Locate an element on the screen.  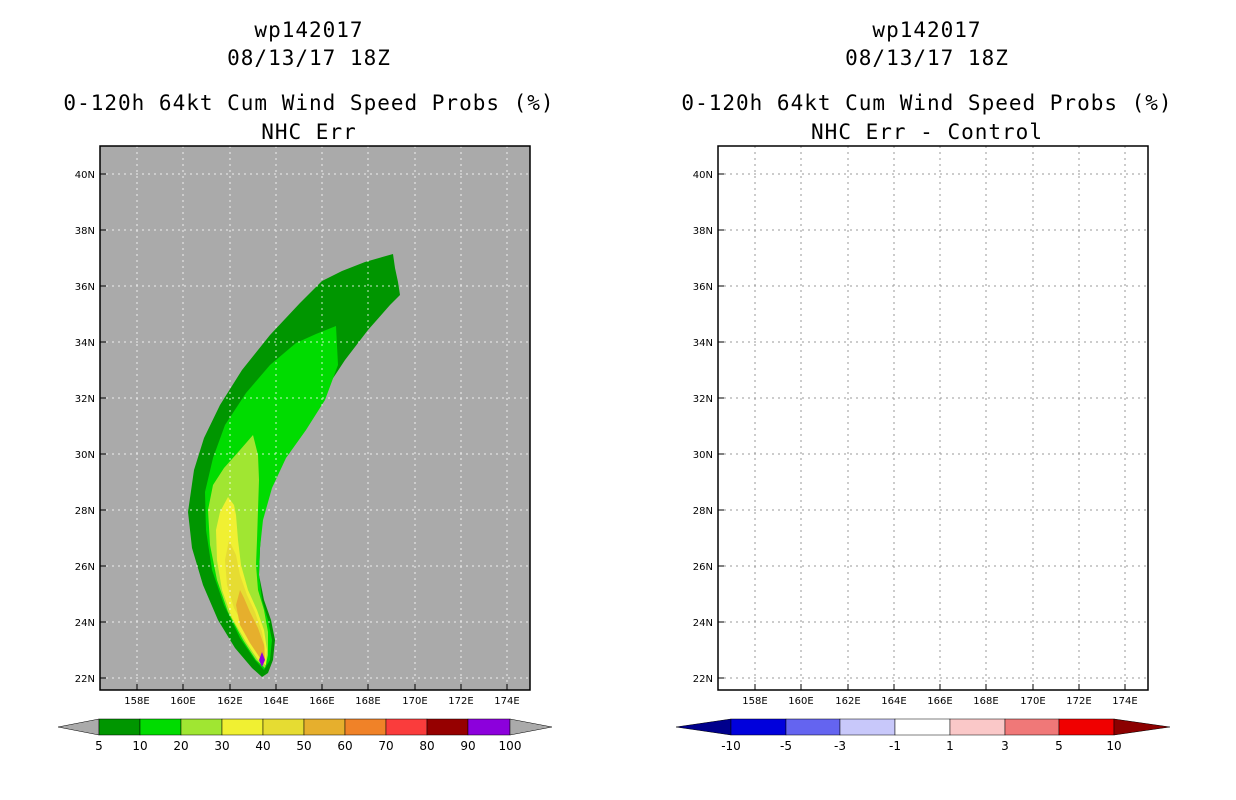
colorbar-label: 1 is located at coordinates (950, 746).